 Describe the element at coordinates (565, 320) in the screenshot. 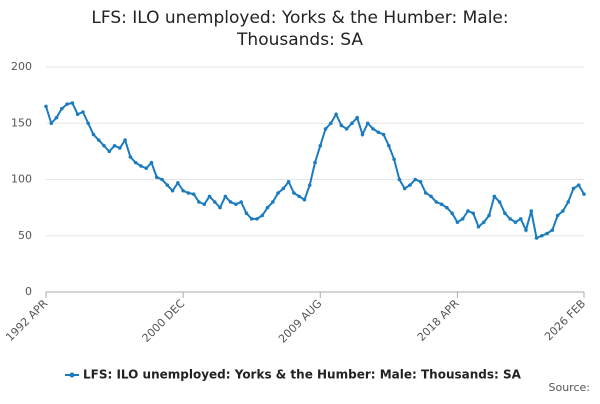

I see `x-tick-label: 2026 FEB` at that location.